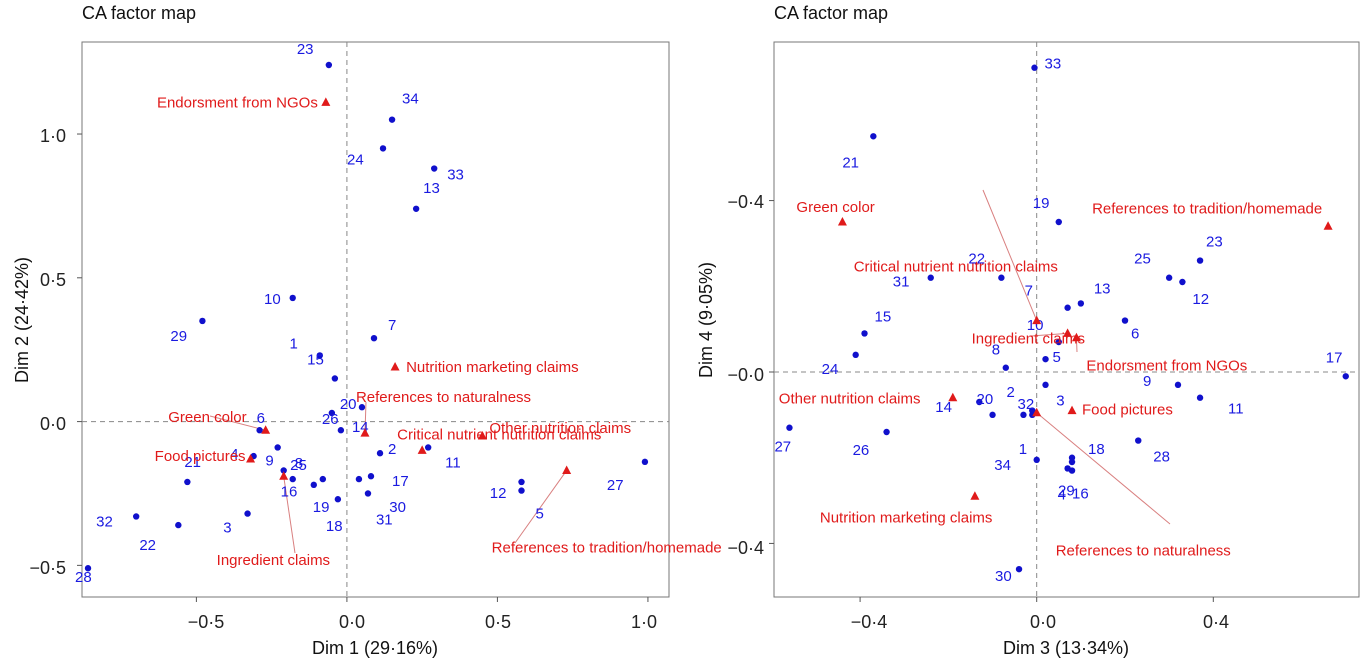  I want to click on row-point-label: 18, so click(1096, 449).